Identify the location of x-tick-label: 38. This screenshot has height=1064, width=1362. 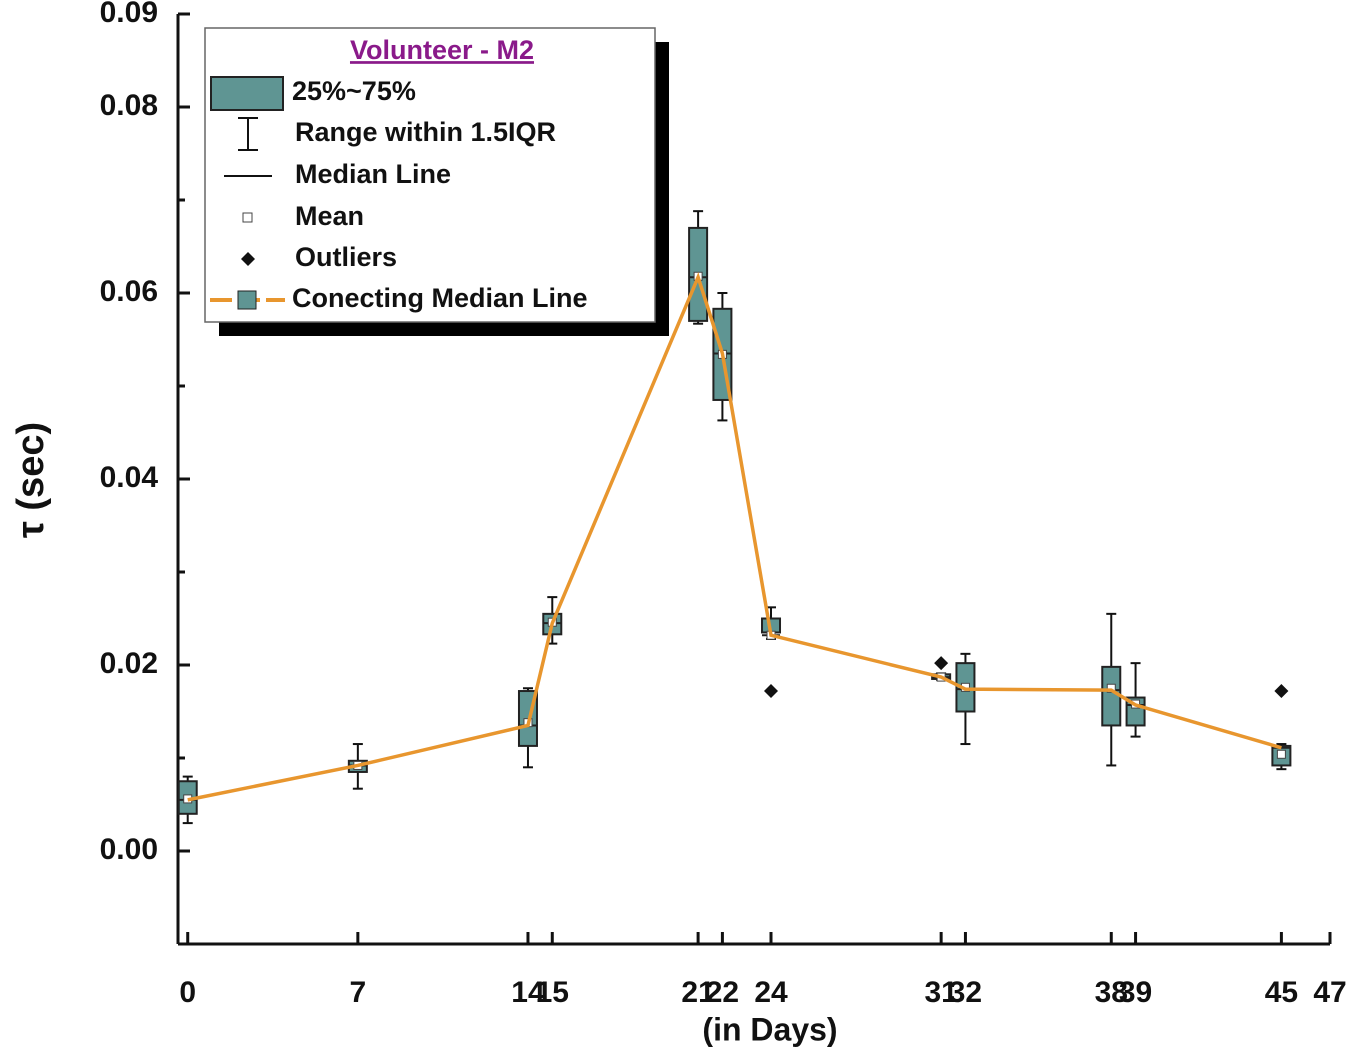
(1111, 992).